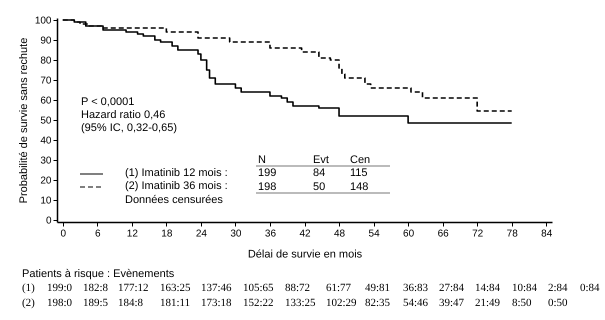 This screenshot has width=605, height=320. What do you see at coordinates (176, 186) in the screenshot?
I see `legend-label: (2) Imatinib 36 mois :` at bounding box center [176, 186].